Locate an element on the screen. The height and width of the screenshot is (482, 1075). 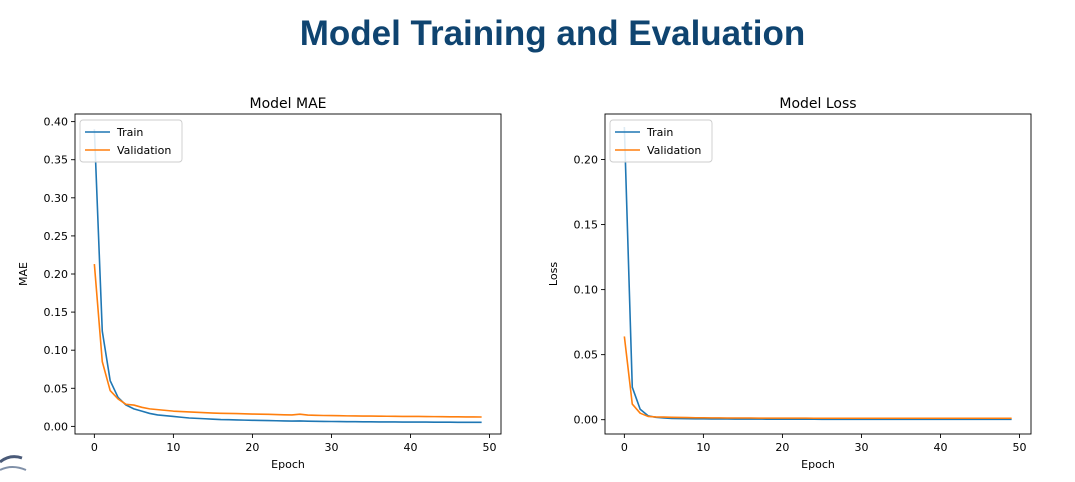
y-tick-label: 0.35 is located at coordinates (56, 160).